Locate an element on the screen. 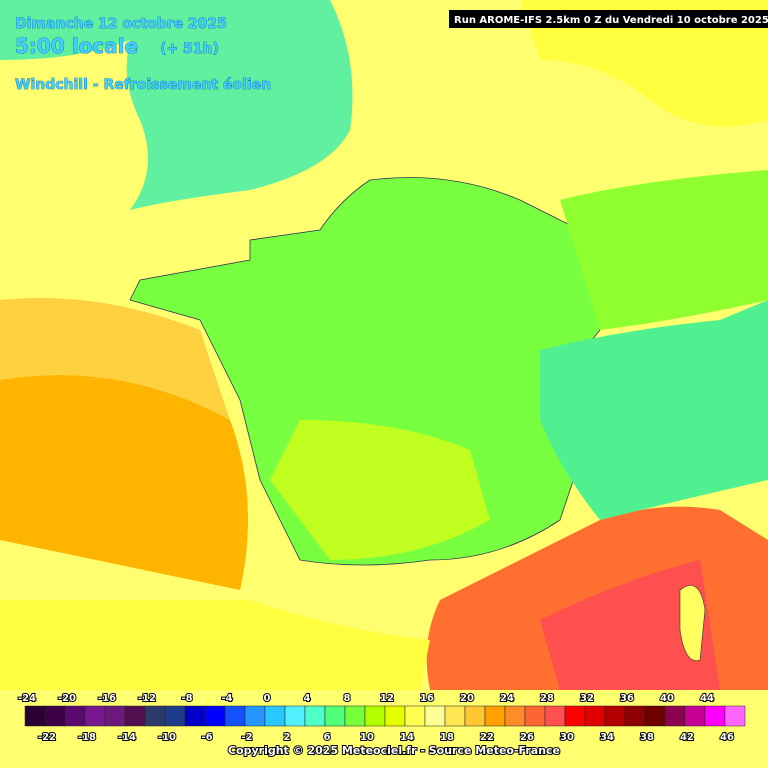 The image size is (768, 768). north-sea is located at coordinates (644, 63).